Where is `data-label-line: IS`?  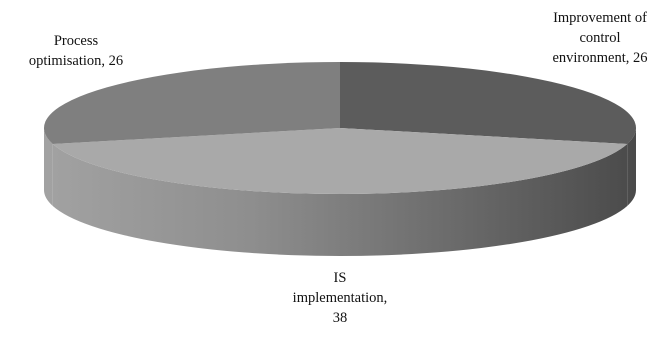
data-label-line: IS is located at coordinates (340, 278).